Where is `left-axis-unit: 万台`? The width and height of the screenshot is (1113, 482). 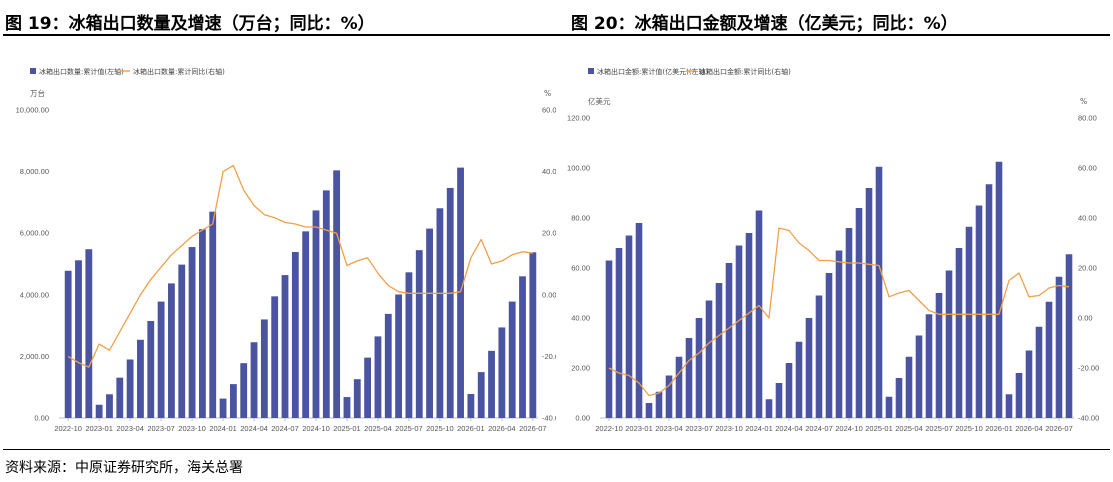
left-axis-unit: 万台 is located at coordinates (37, 93).